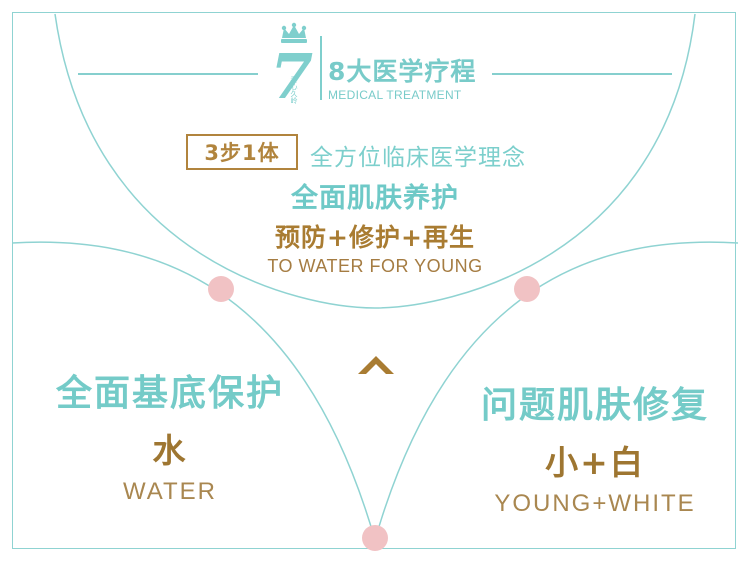 The height and width of the screenshot is (563, 750). I want to click on steps-badge: 3步1体, so click(242, 152).